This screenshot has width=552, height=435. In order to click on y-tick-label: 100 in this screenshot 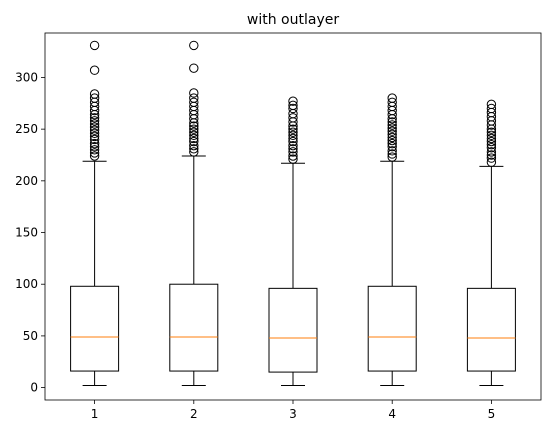, I will do `click(26, 284)`.